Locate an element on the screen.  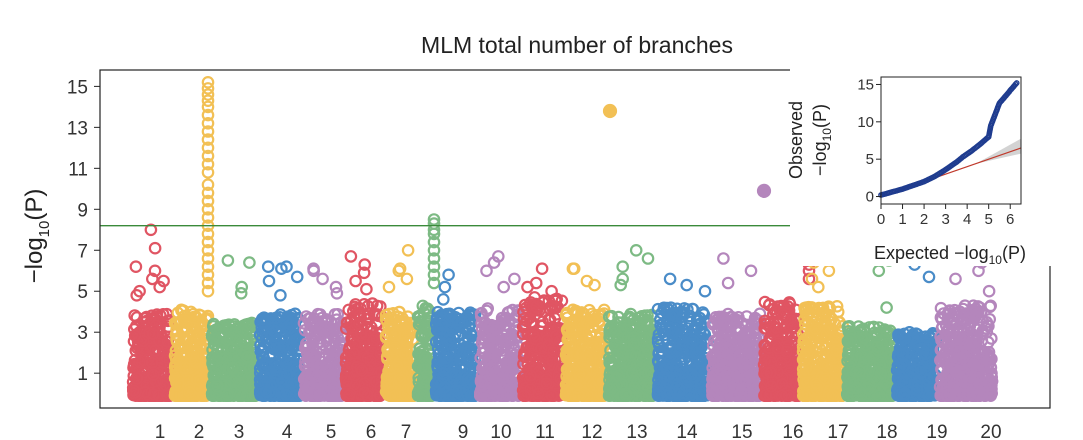
chromosome-10-points is located at coordinates (499, 326).